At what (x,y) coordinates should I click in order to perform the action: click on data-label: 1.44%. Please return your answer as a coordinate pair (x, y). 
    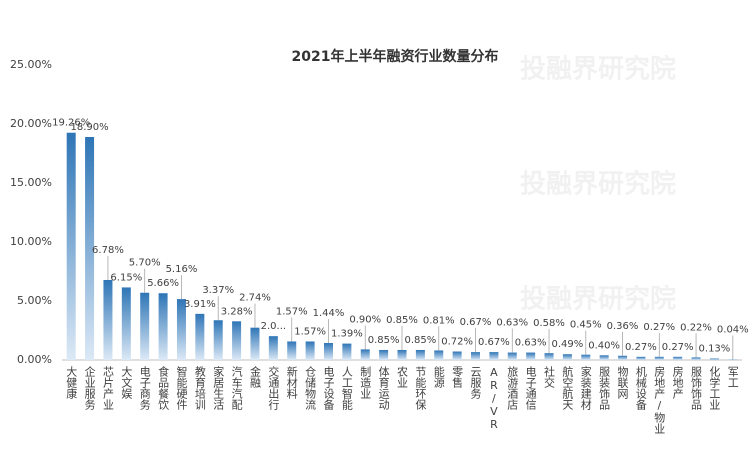
    Looking at the image, I should click on (329, 313).